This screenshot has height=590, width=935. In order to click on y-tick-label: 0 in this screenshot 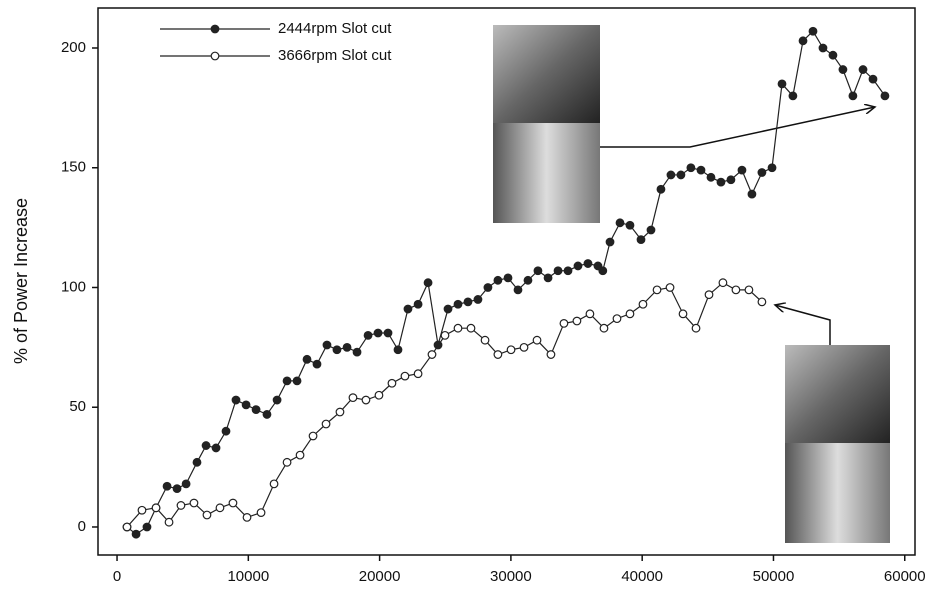, I will do `click(82, 526)`.